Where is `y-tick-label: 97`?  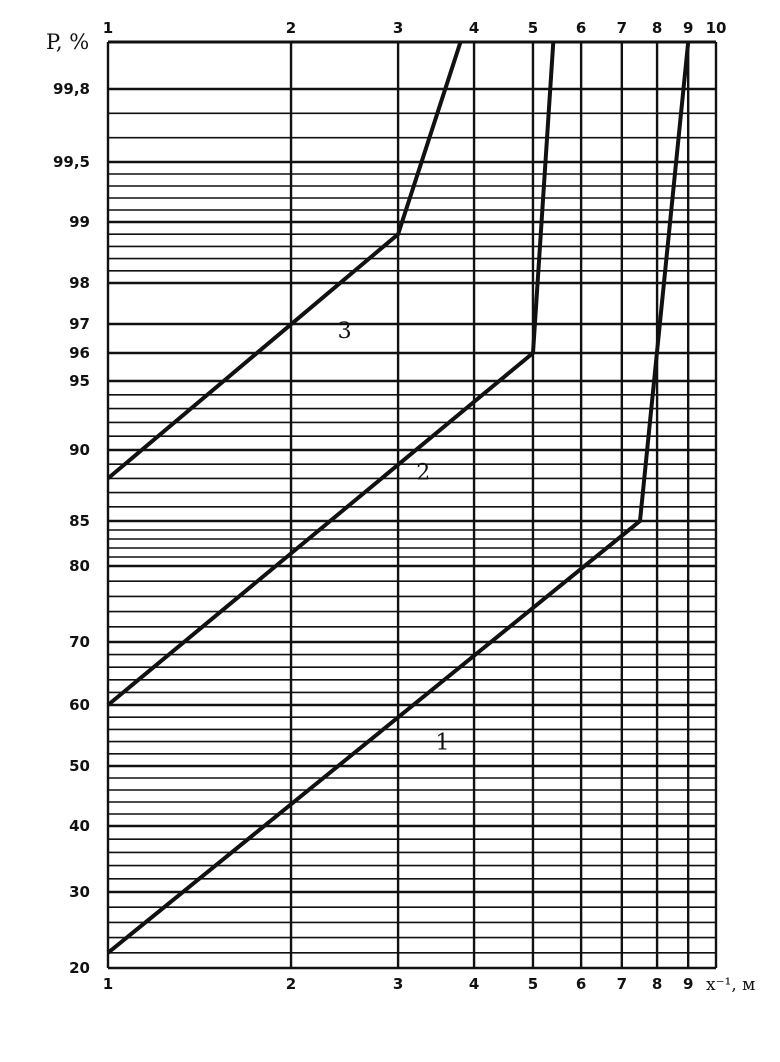
y-tick-label: 97 is located at coordinates (79, 324).